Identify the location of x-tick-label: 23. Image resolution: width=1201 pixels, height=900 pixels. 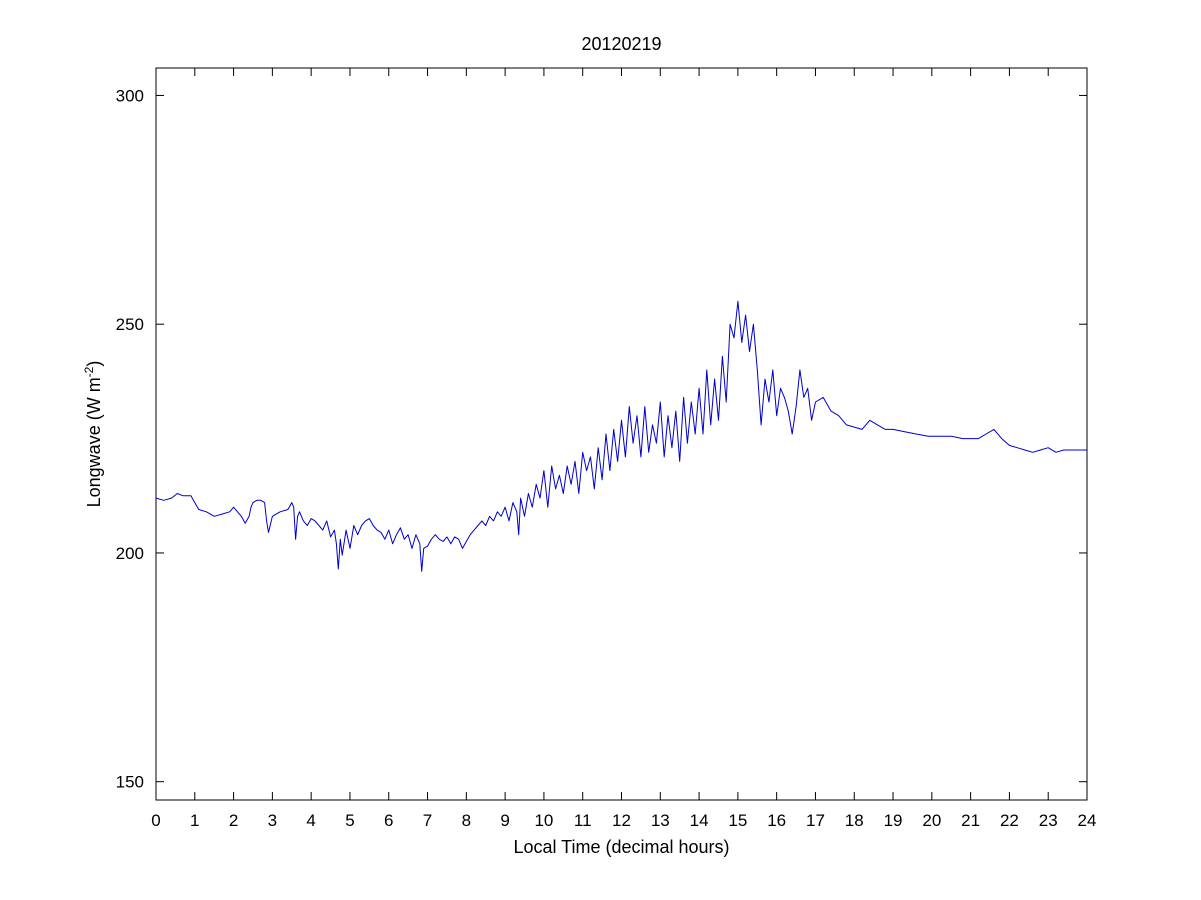
(1048, 820).